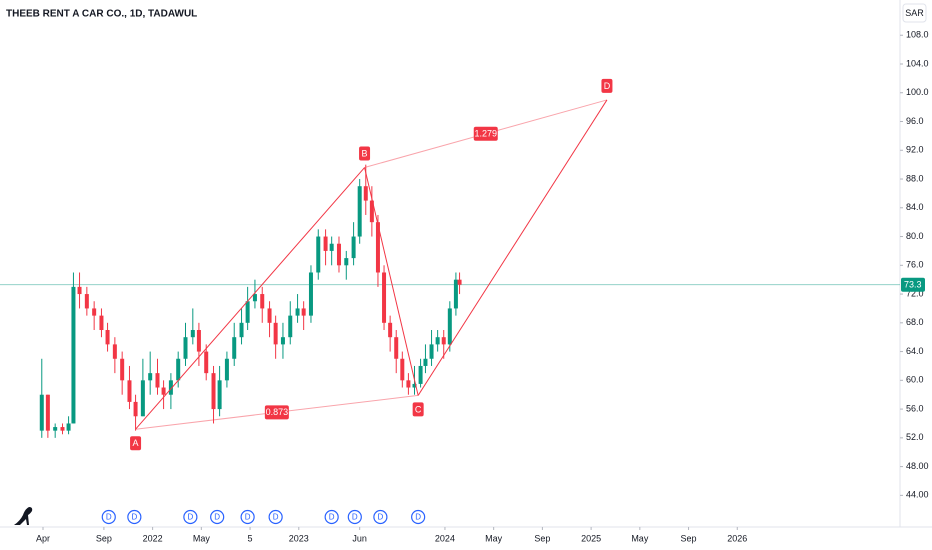  Describe the element at coordinates (43, 538) in the screenshot. I see `x-tick-label: Apr` at that location.